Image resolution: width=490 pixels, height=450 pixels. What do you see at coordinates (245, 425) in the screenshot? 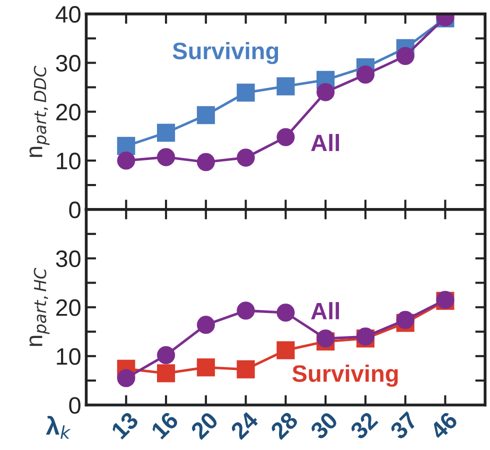
I see `x-tick-label: 24` at bounding box center [245, 425].